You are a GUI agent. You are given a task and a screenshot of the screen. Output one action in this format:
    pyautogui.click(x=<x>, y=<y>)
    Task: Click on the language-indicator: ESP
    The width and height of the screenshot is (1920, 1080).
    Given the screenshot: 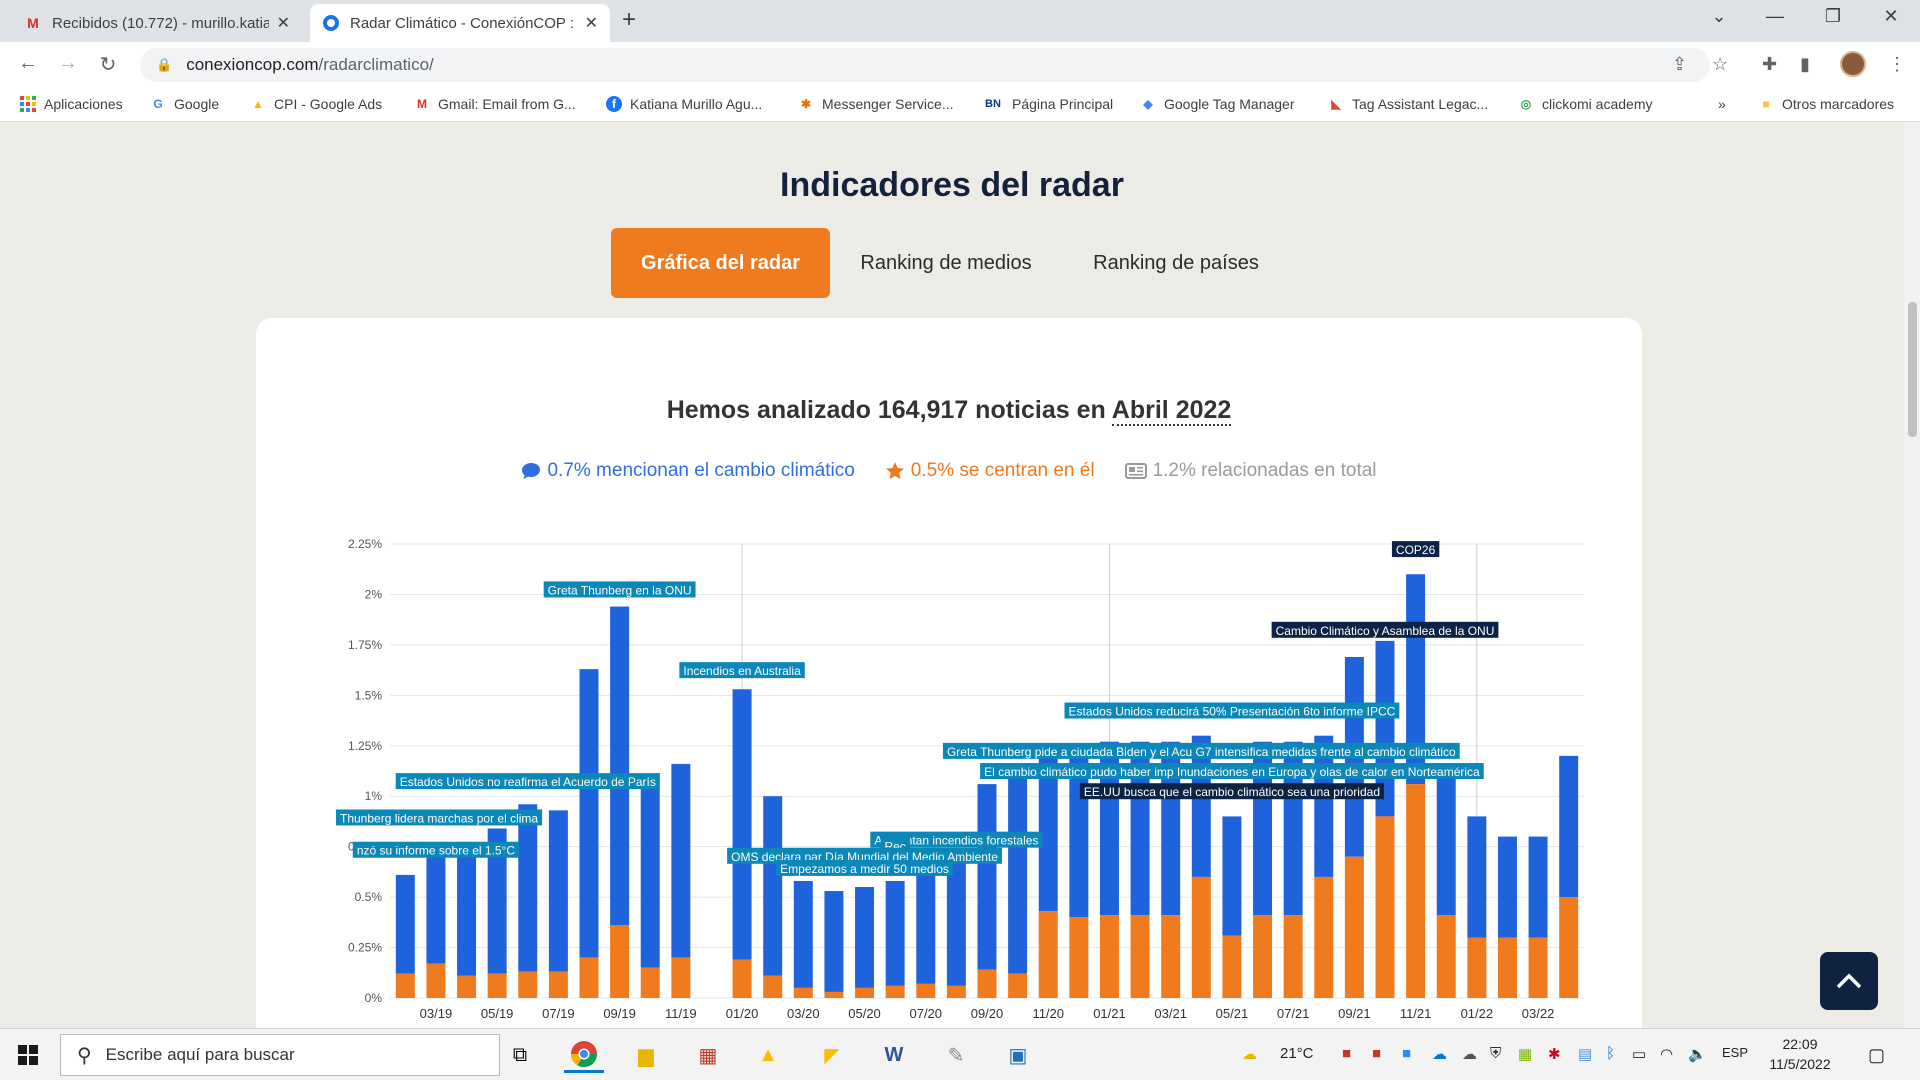 What is the action you would take?
    pyautogui.click(x=1735, y=1052)
    